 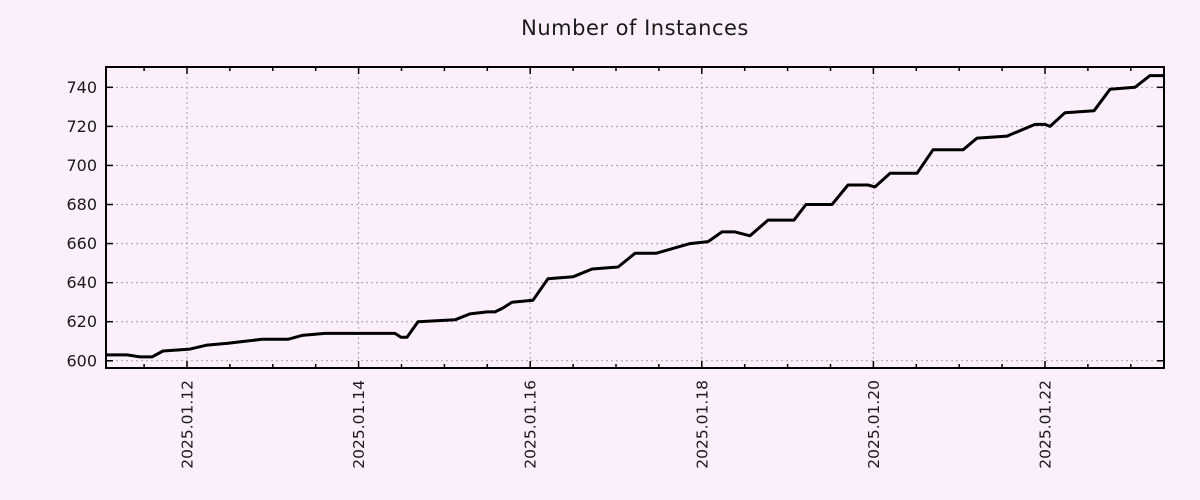 I want to click on x-tick-label: 2025.01.14, so click(x=359, y=424).